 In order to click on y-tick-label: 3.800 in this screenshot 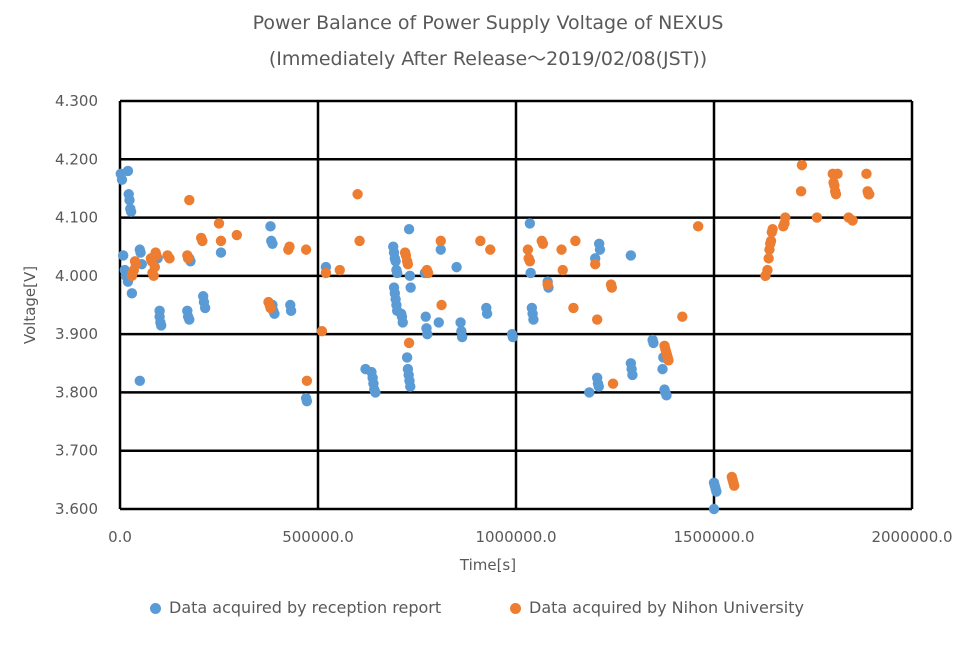, I will do `click(76, 392)`.